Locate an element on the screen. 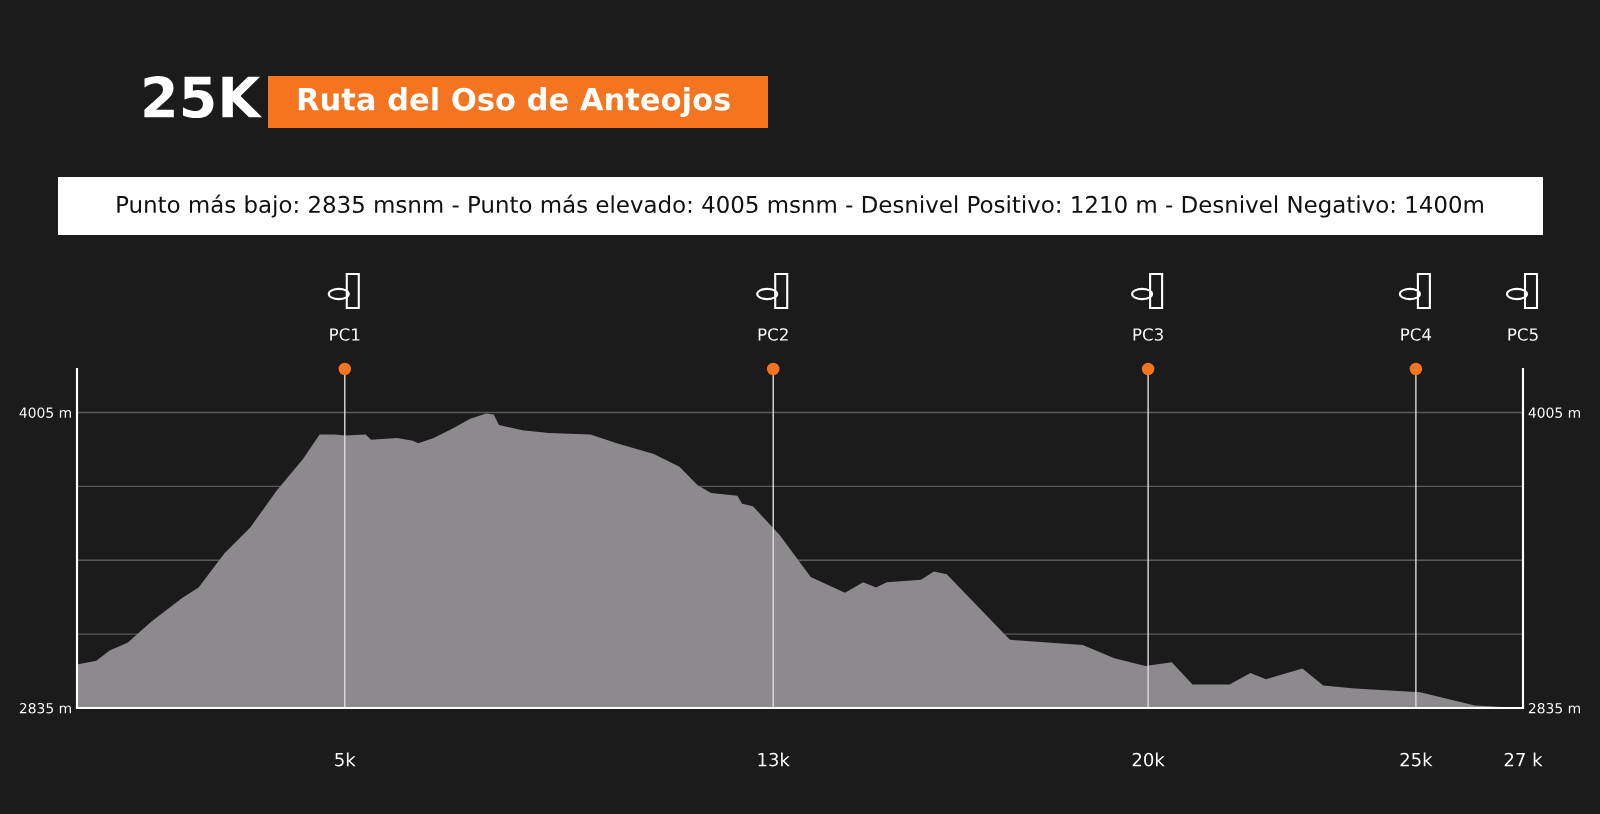 This screenshot has width=1600, height=814. ref-line-label: PC1 is located at coordinates (345, 334).